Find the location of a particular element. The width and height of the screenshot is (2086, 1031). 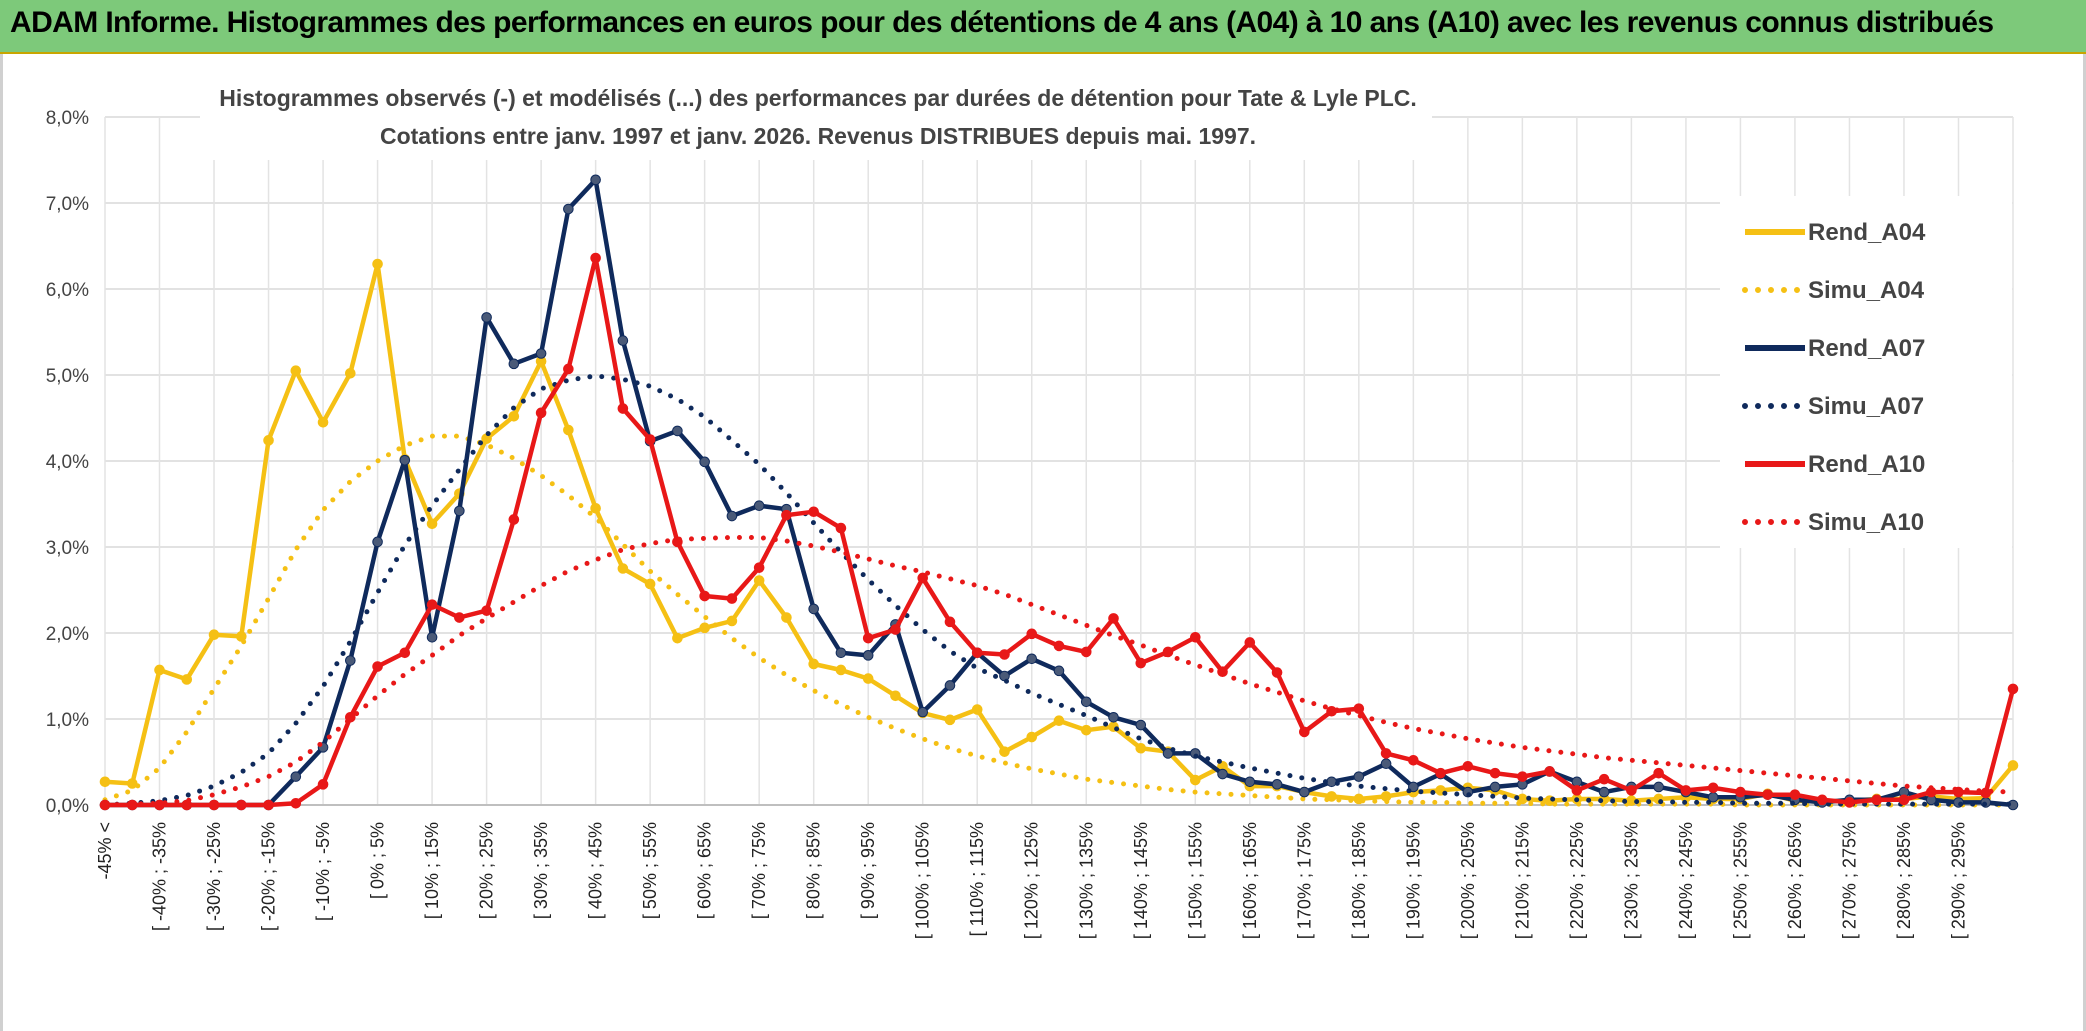

x-tick-label: [ 20% ; 25% is located at coordinates (487, 870).